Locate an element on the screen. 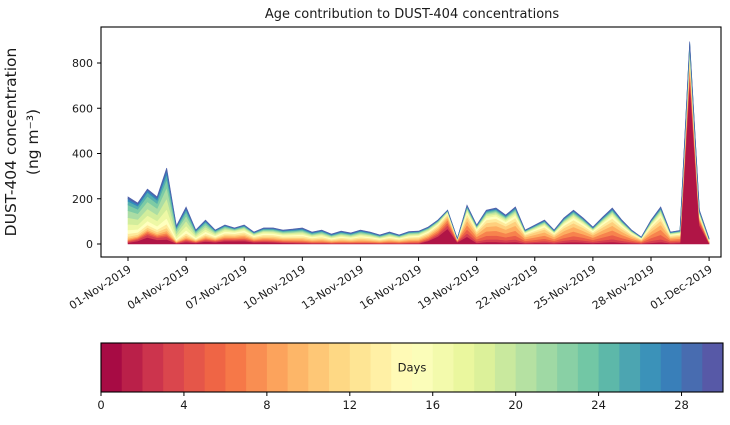 This screenshot has width=730, height=425. x-tick-label: 16-Nov-2019 is located at coordinates (390, 288).